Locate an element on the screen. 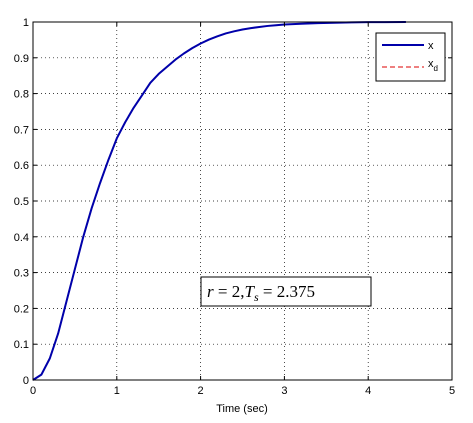  x-tick-label: 3 is located at coordinates (284, 391).